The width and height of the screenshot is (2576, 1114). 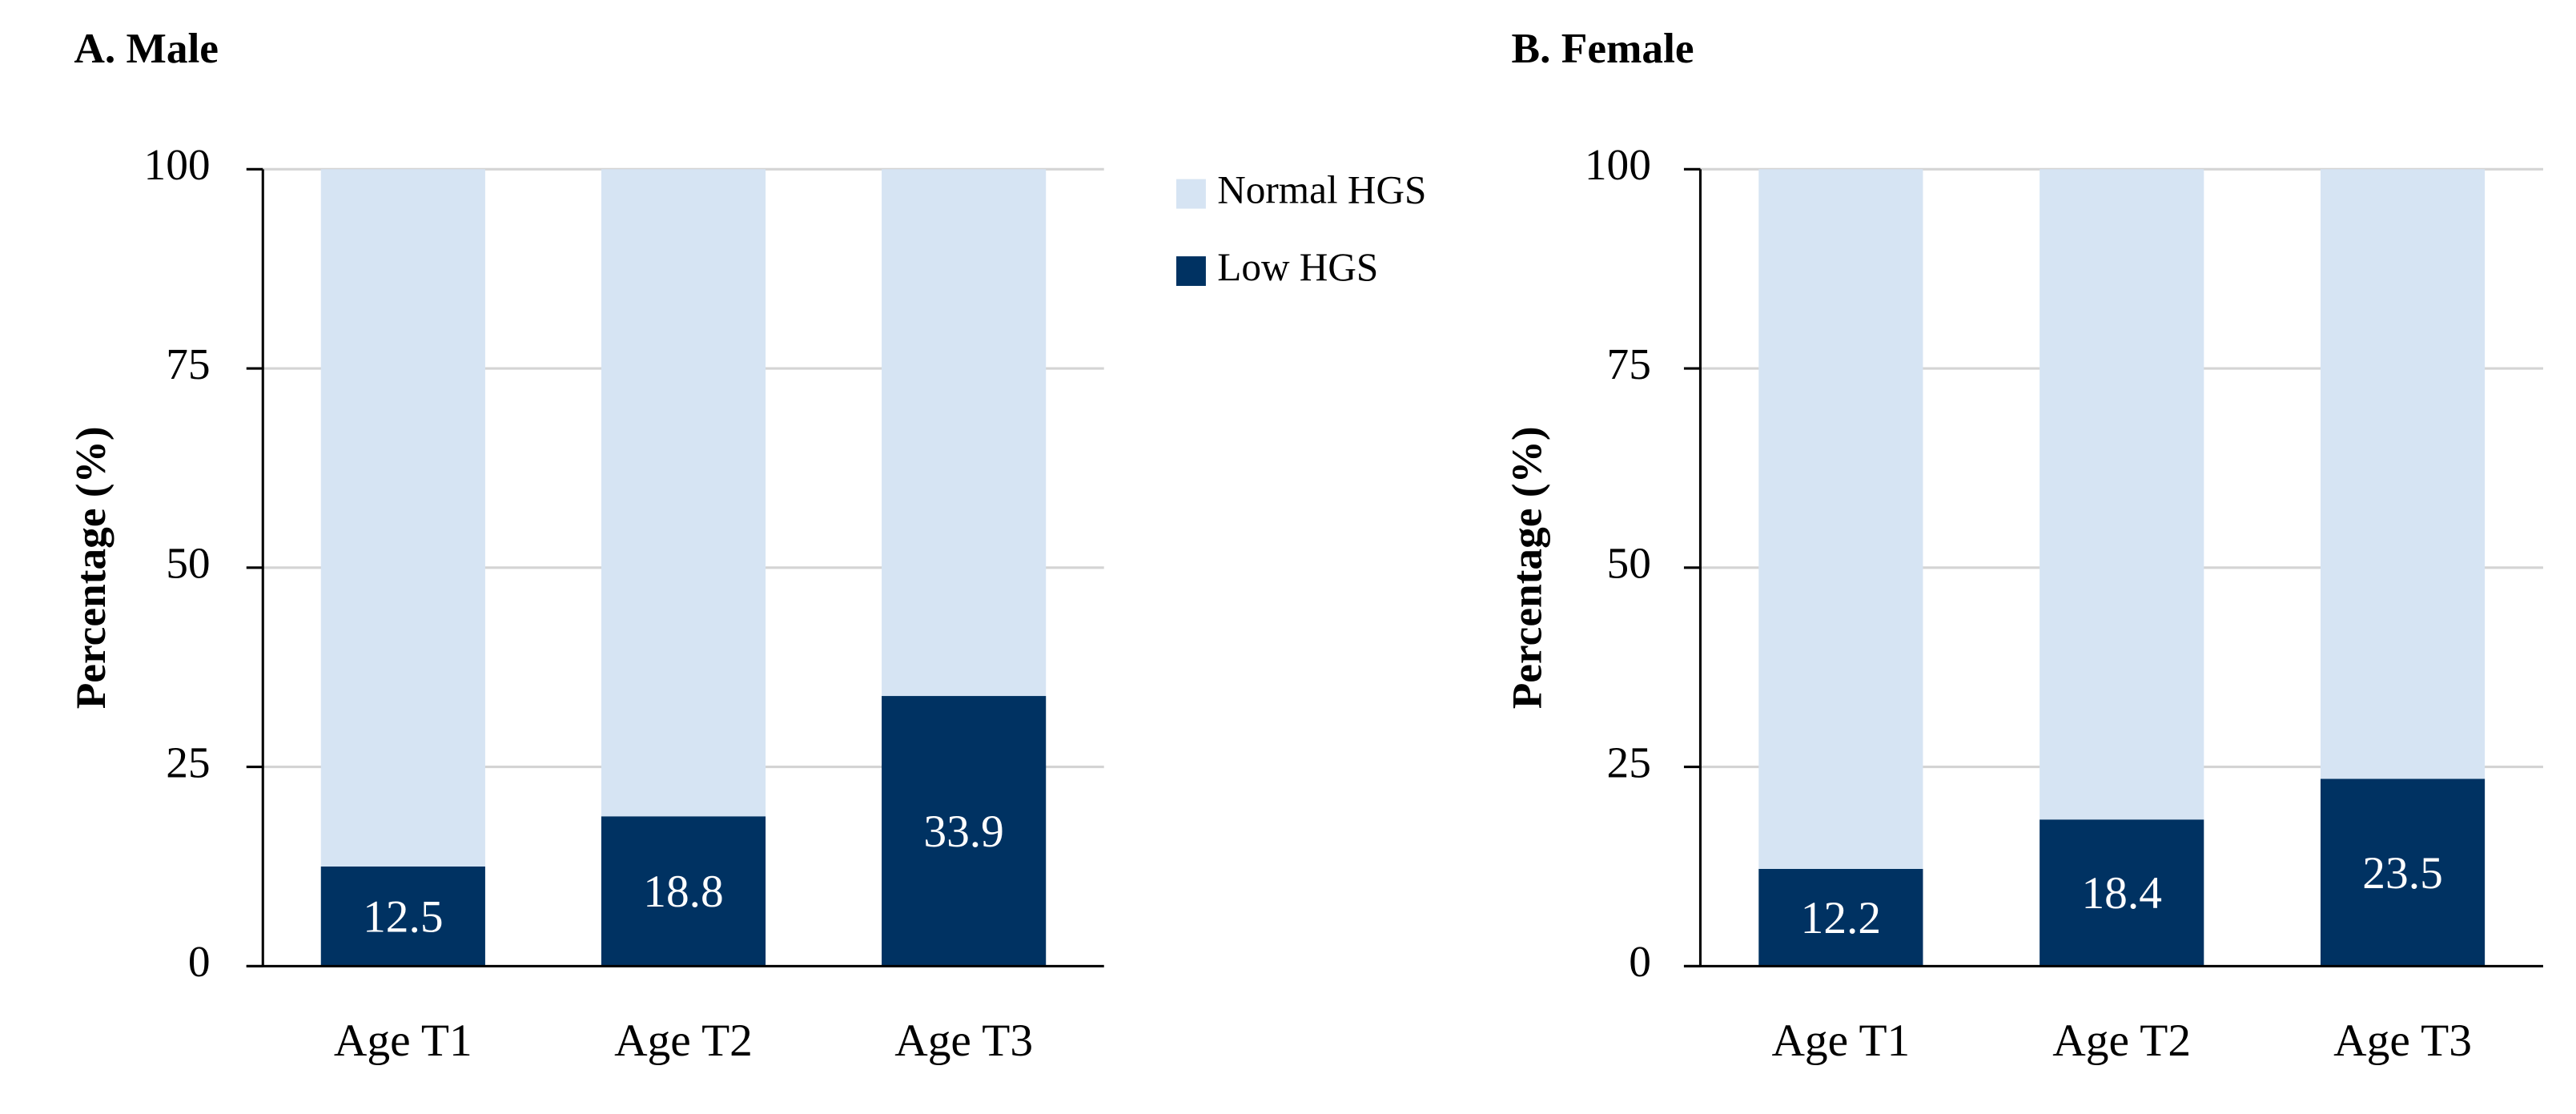 I want to click on data-label: 33.9, so click(x=963, y=831).